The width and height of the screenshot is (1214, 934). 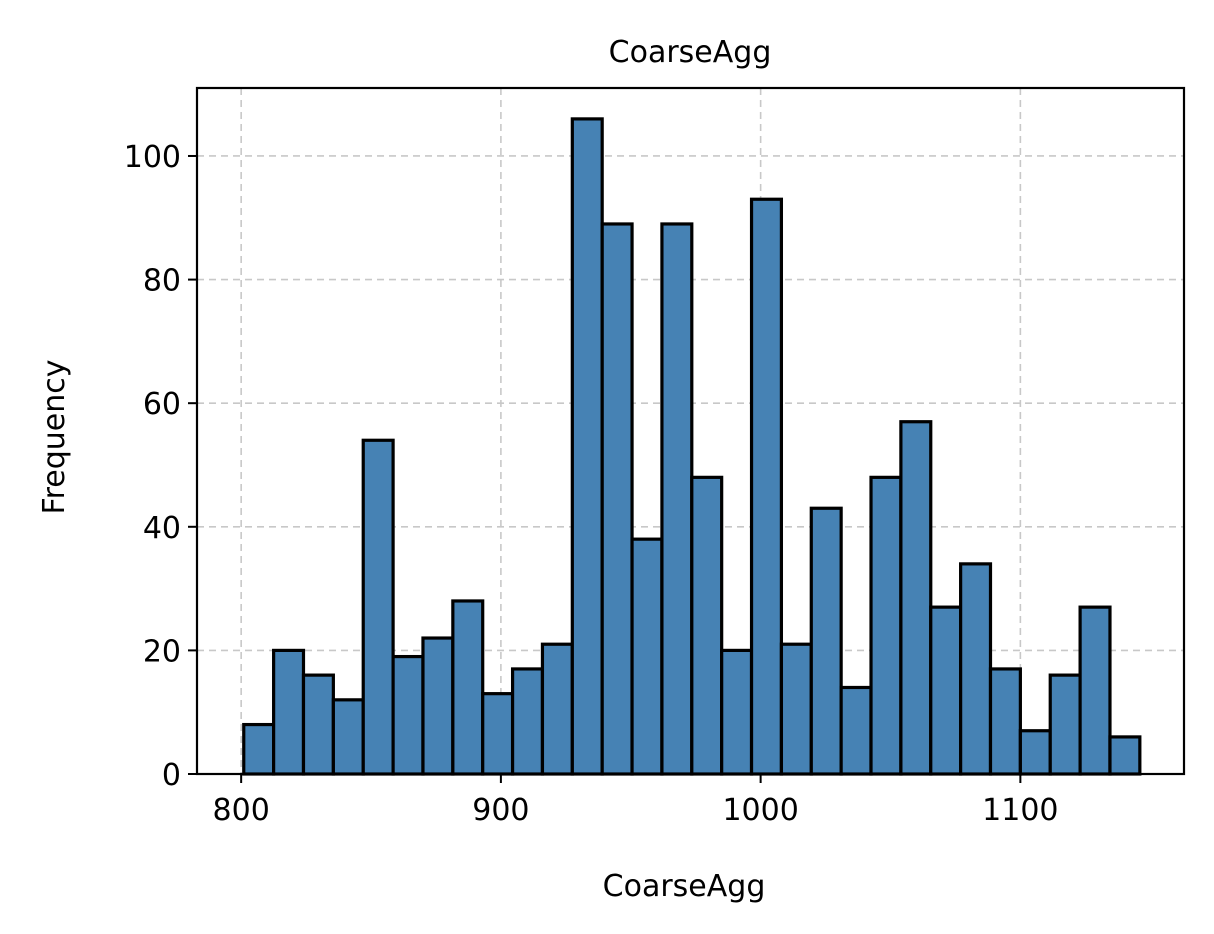 What do you see at coordinates (241, 810) in the screenshot?
I see `x-tick-label: 800` at bounding box center [241, 810].